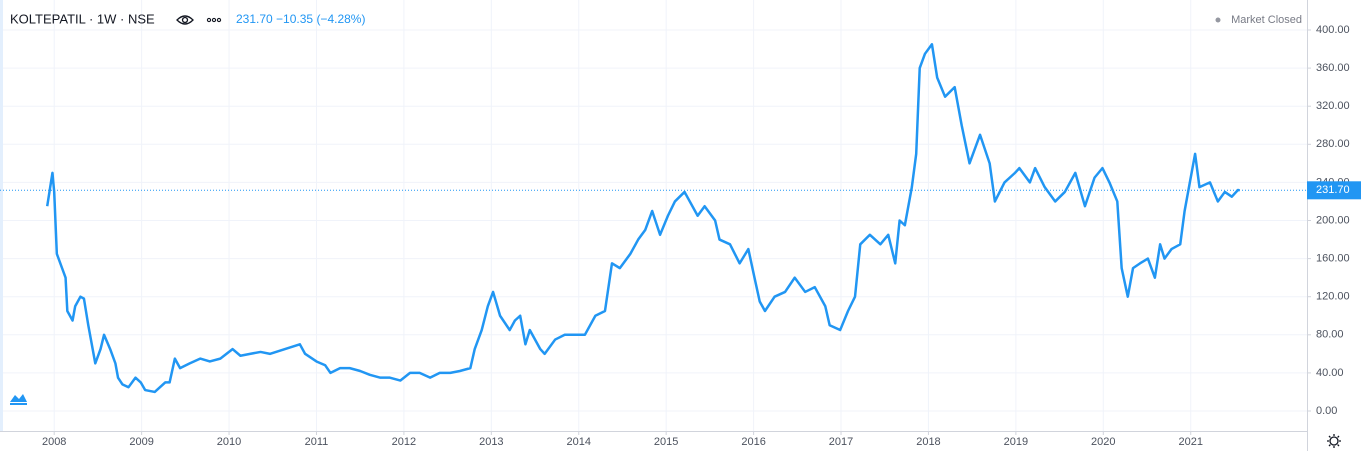 The width and height of the screenshot is (1361, 451). I want to click on y-tick-label: 200.00, so click(1333, 220).